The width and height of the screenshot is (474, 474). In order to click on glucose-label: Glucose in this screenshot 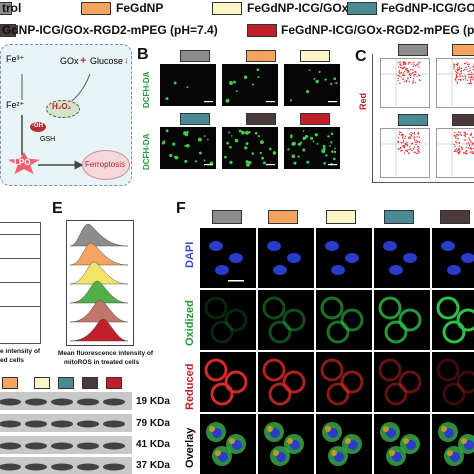, I will do `click(107, 61)`.